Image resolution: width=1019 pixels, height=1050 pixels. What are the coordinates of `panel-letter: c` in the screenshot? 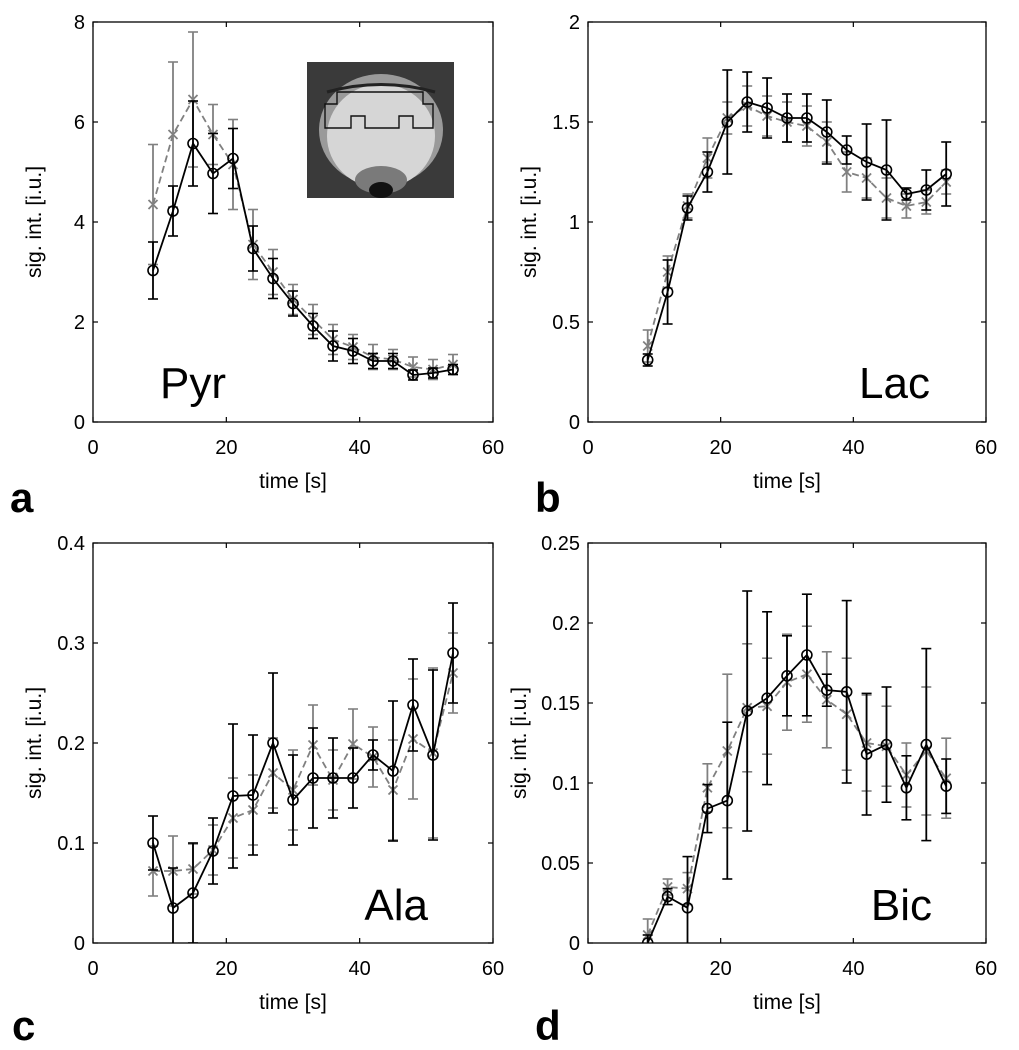 It's located at (23, 1025).